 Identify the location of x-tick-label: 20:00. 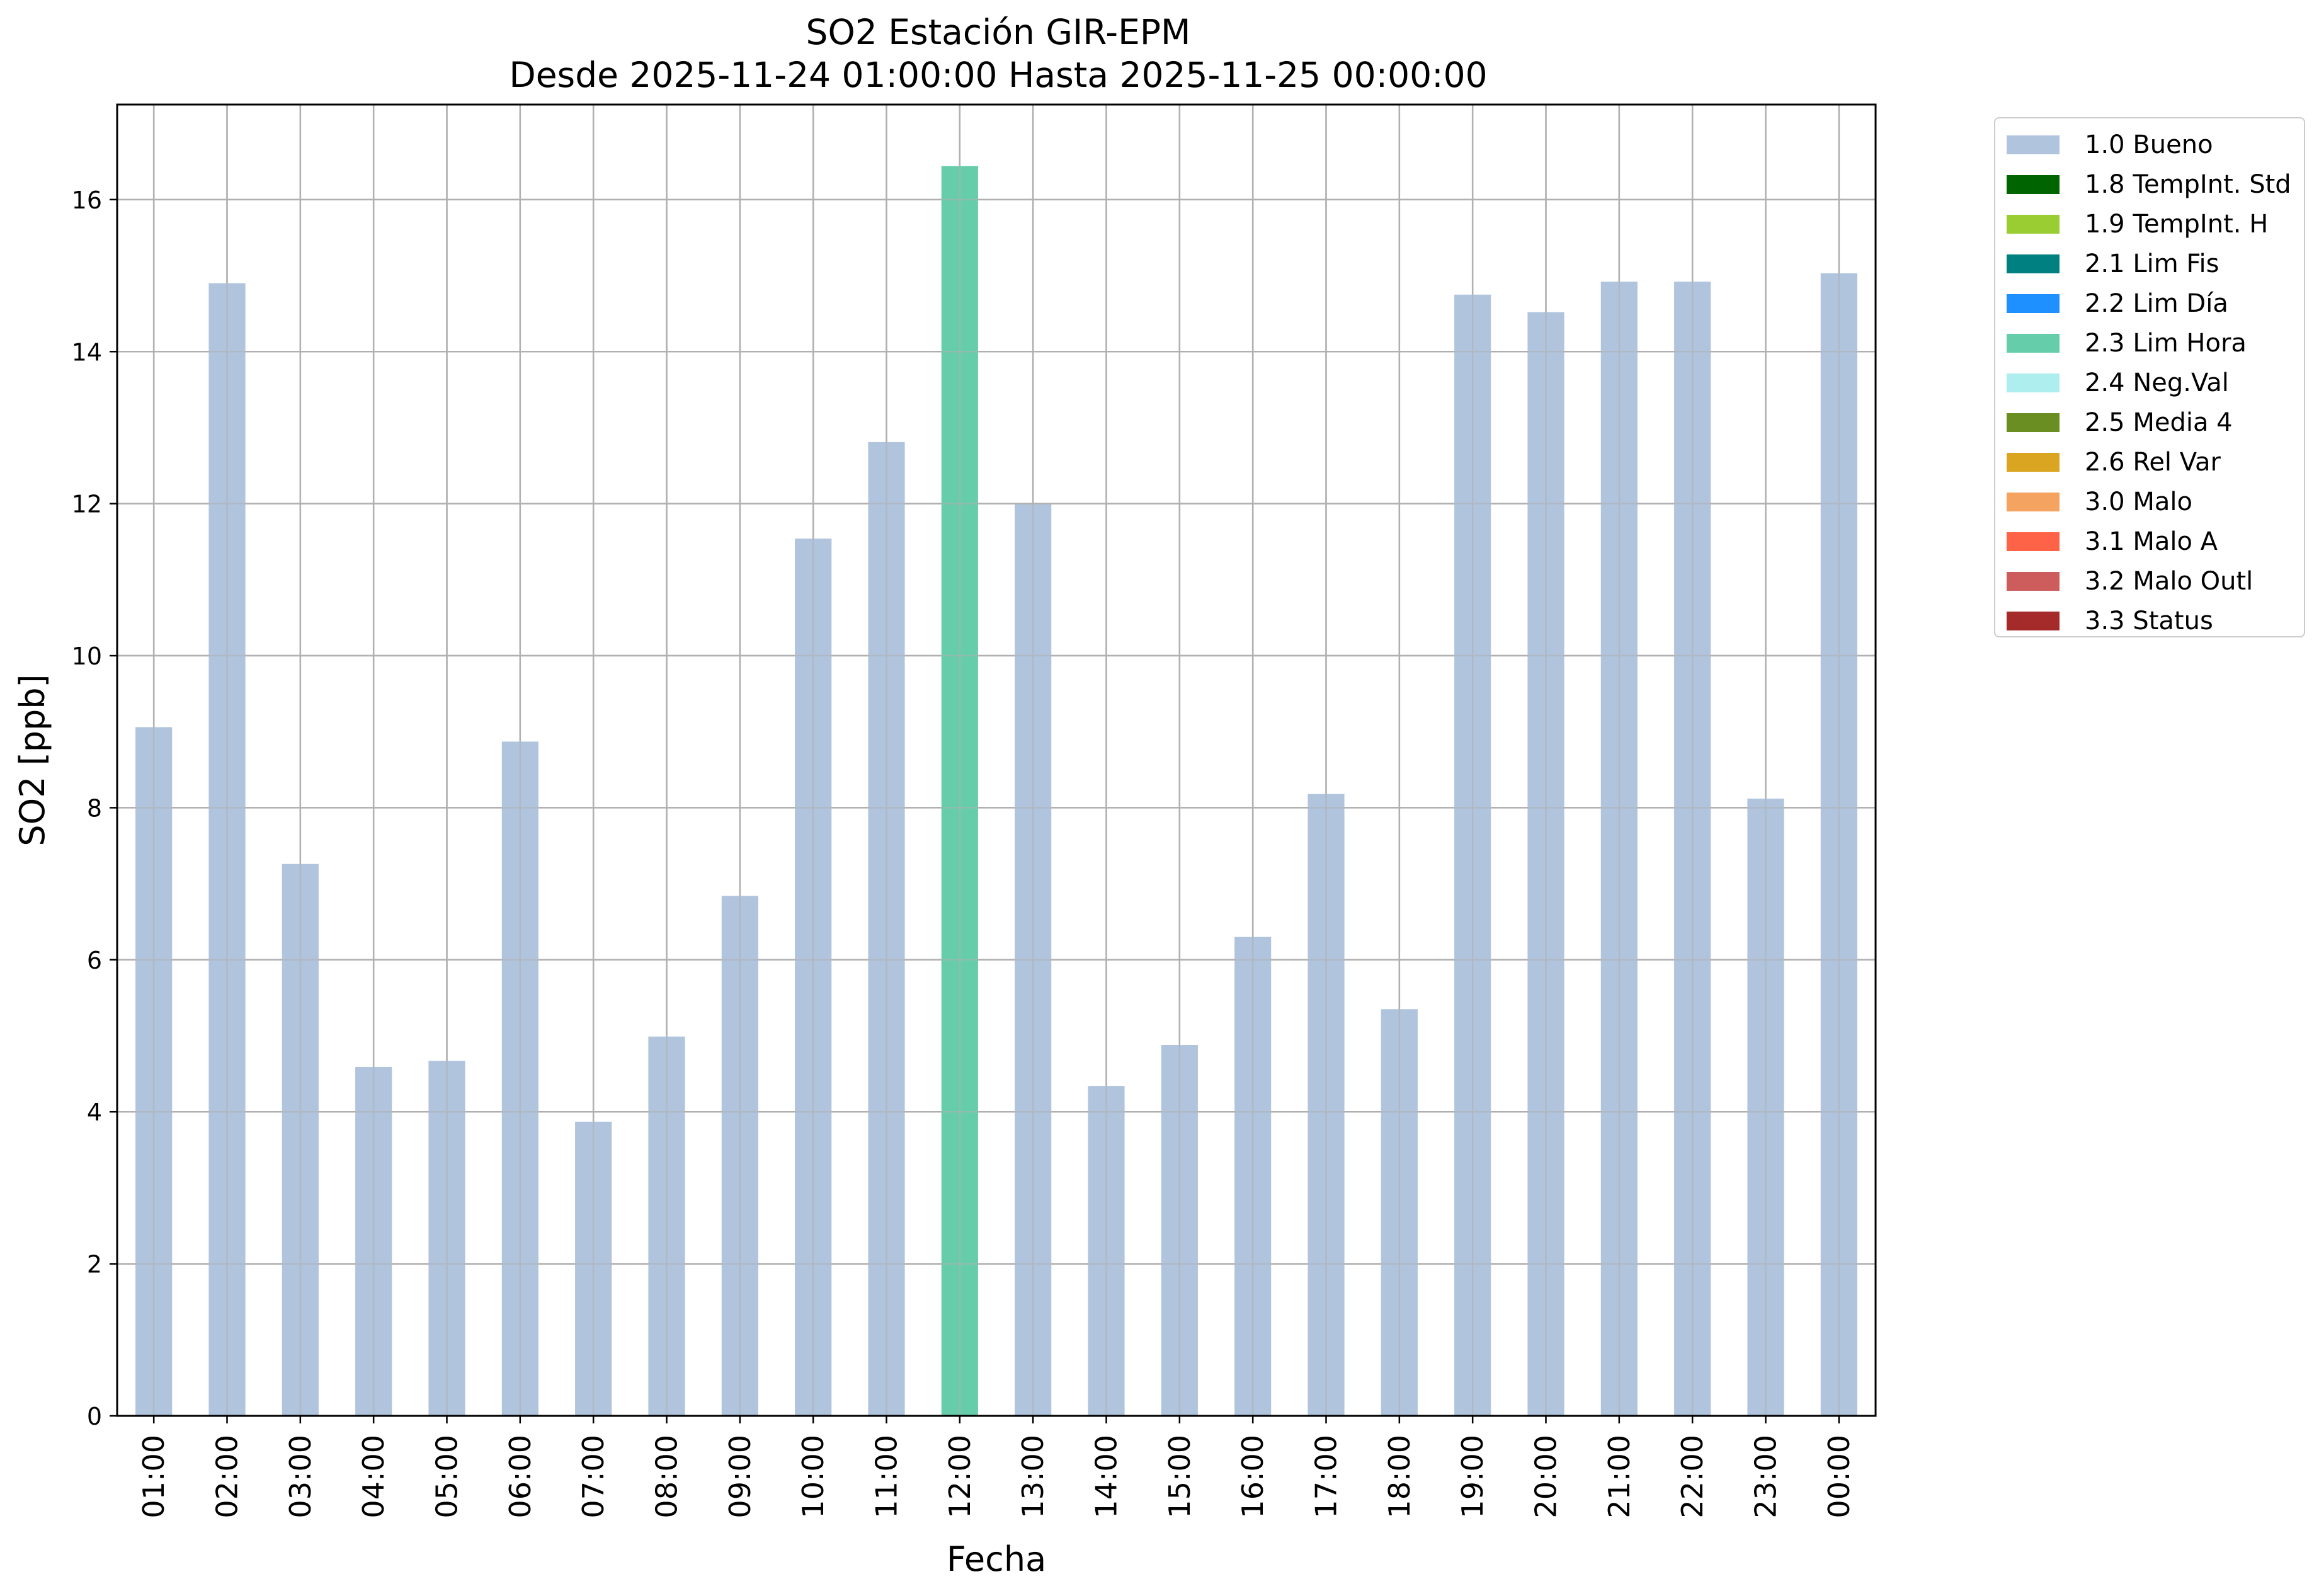
(1546, 1477).